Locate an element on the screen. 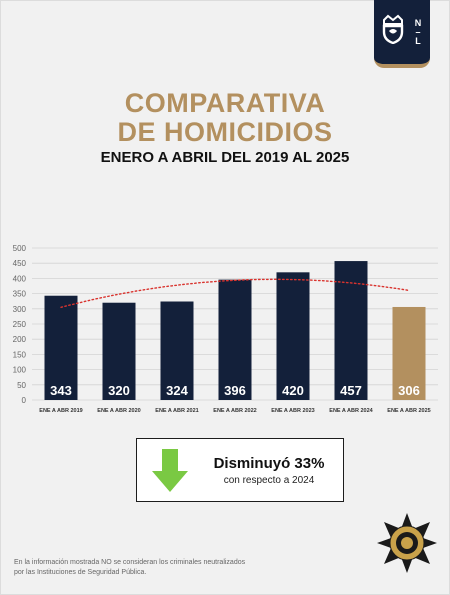  y-tick-label: 100 is located at coordinates (20, 370).